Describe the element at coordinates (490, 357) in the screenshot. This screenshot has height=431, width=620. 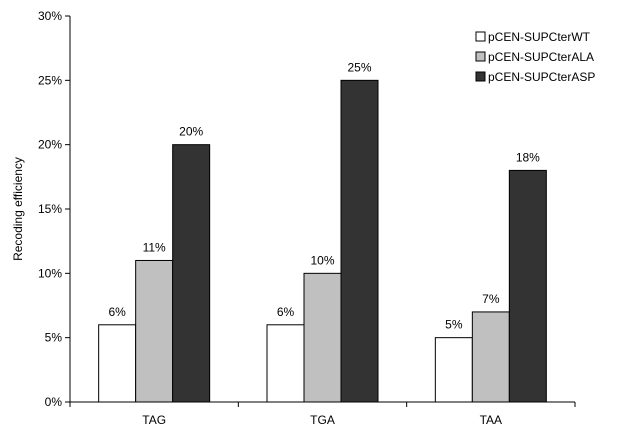
I see `bar-taa-pcen-supcterala` at that location.